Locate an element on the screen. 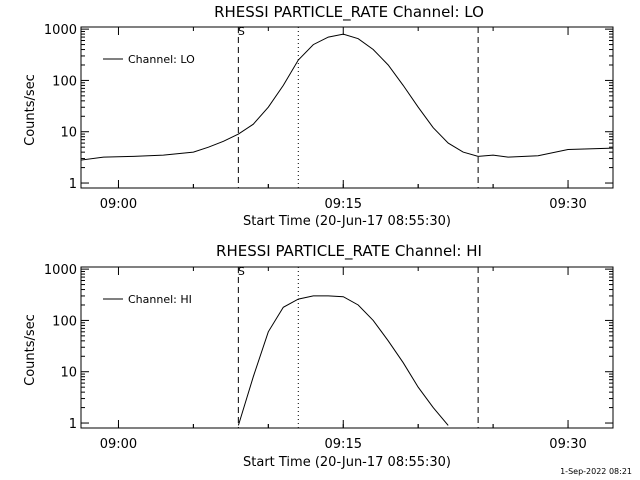 The width and height of the screenshot is (640, 480). chart-title: RHESSI PARTICLE_RATE Channel: HI is located at coordinates (349, 251).